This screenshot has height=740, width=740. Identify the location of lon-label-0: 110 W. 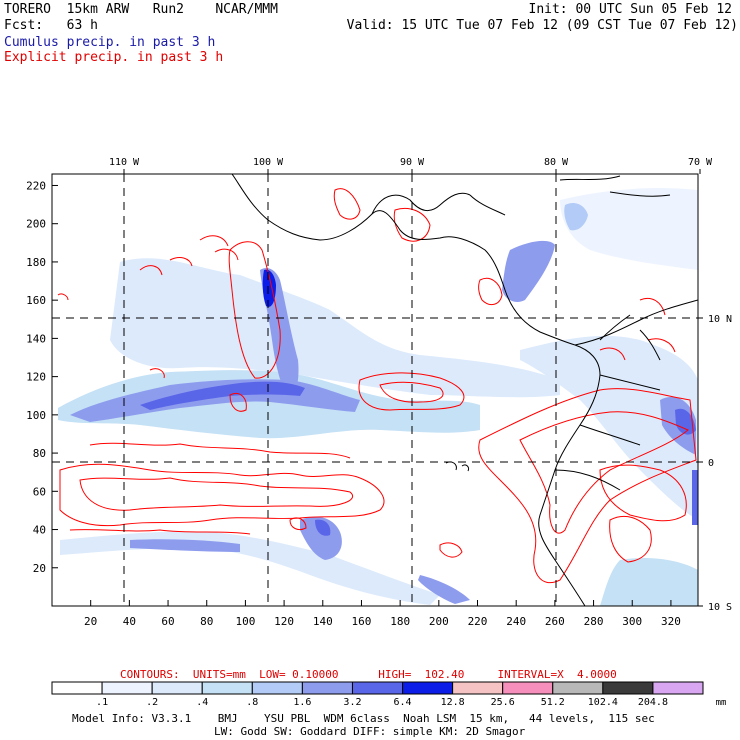
(124, 162).